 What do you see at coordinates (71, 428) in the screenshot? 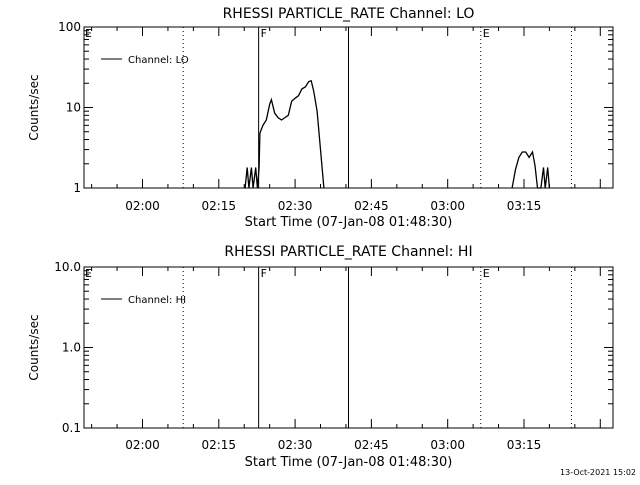
I see `y-tick-label: 0.1` at bounding box center [71, 428].